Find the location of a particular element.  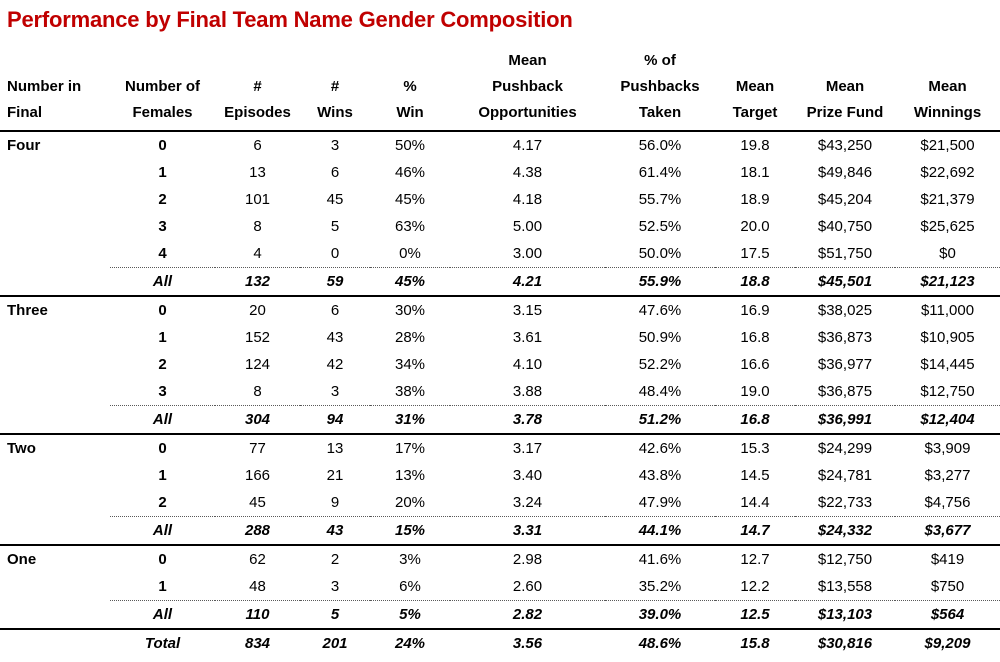

cell-mean-winnings: $3,677 is located at coordinates (947, 531).